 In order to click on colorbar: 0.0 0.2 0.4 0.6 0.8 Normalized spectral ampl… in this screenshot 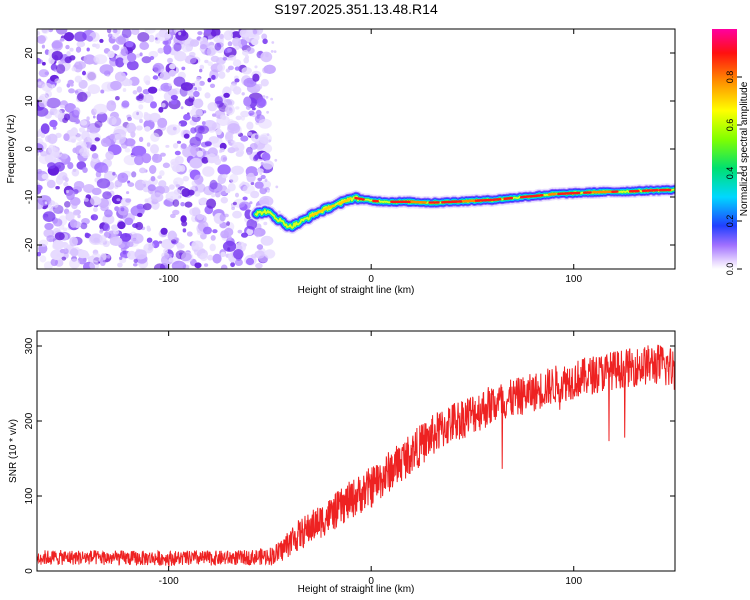, I will do `click(731, 152)`.